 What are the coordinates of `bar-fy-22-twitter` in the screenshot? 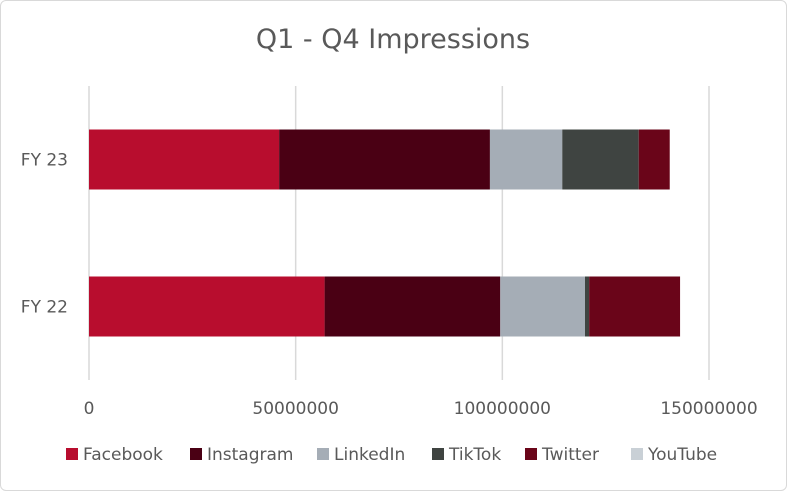 It's located at (635, 306).